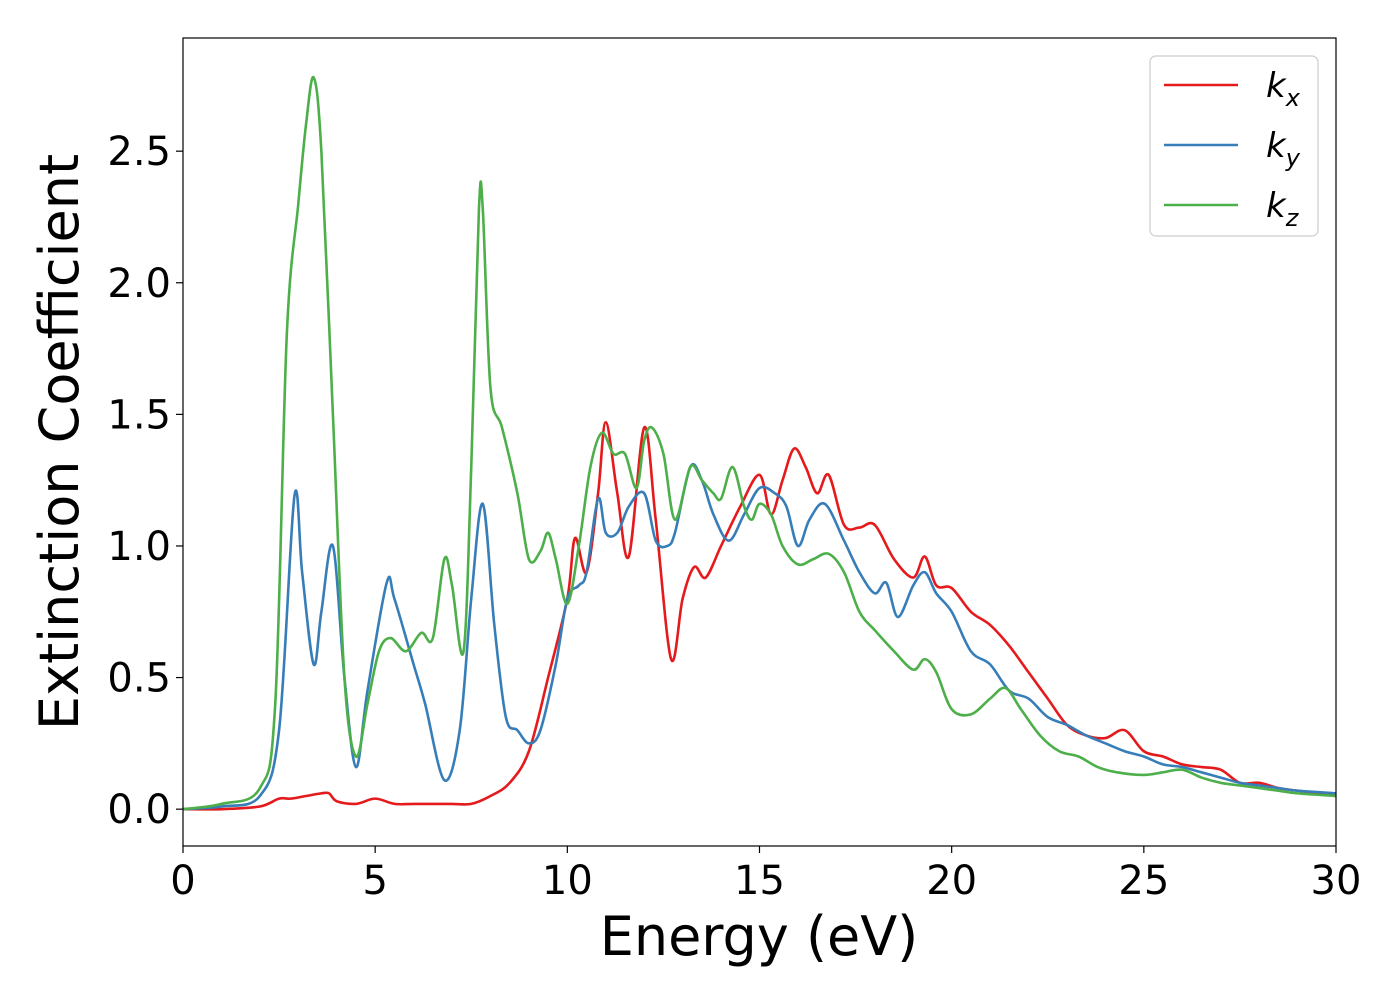  Describe the element at coordinates (145, 481) in the screenshot. I see `y-axis-ticks: 0.0 0.5 1.0 1.5 2.0 2.5` at that location.